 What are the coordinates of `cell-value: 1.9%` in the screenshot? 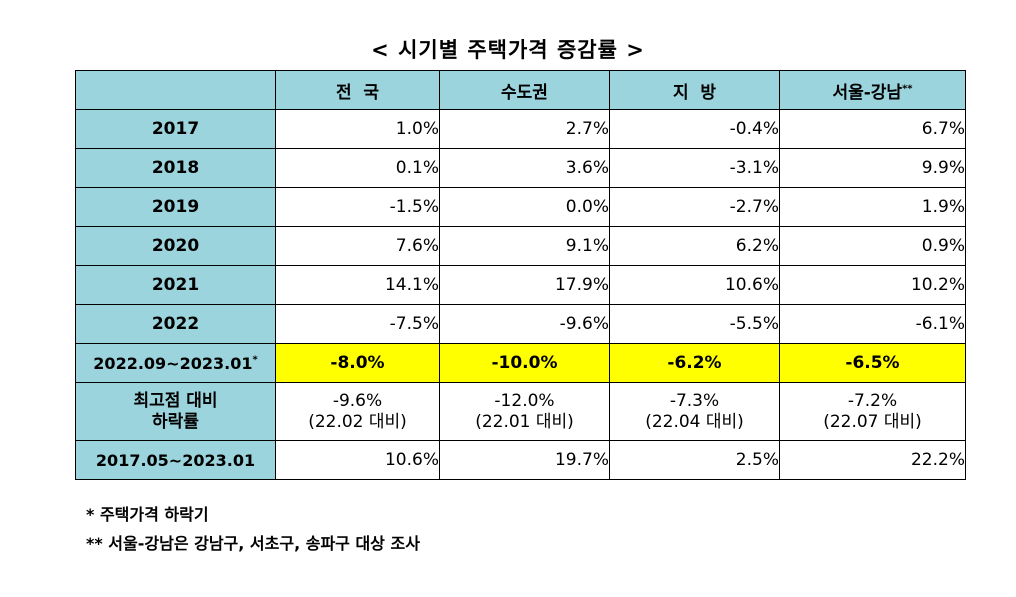 It's located at (872, 207).